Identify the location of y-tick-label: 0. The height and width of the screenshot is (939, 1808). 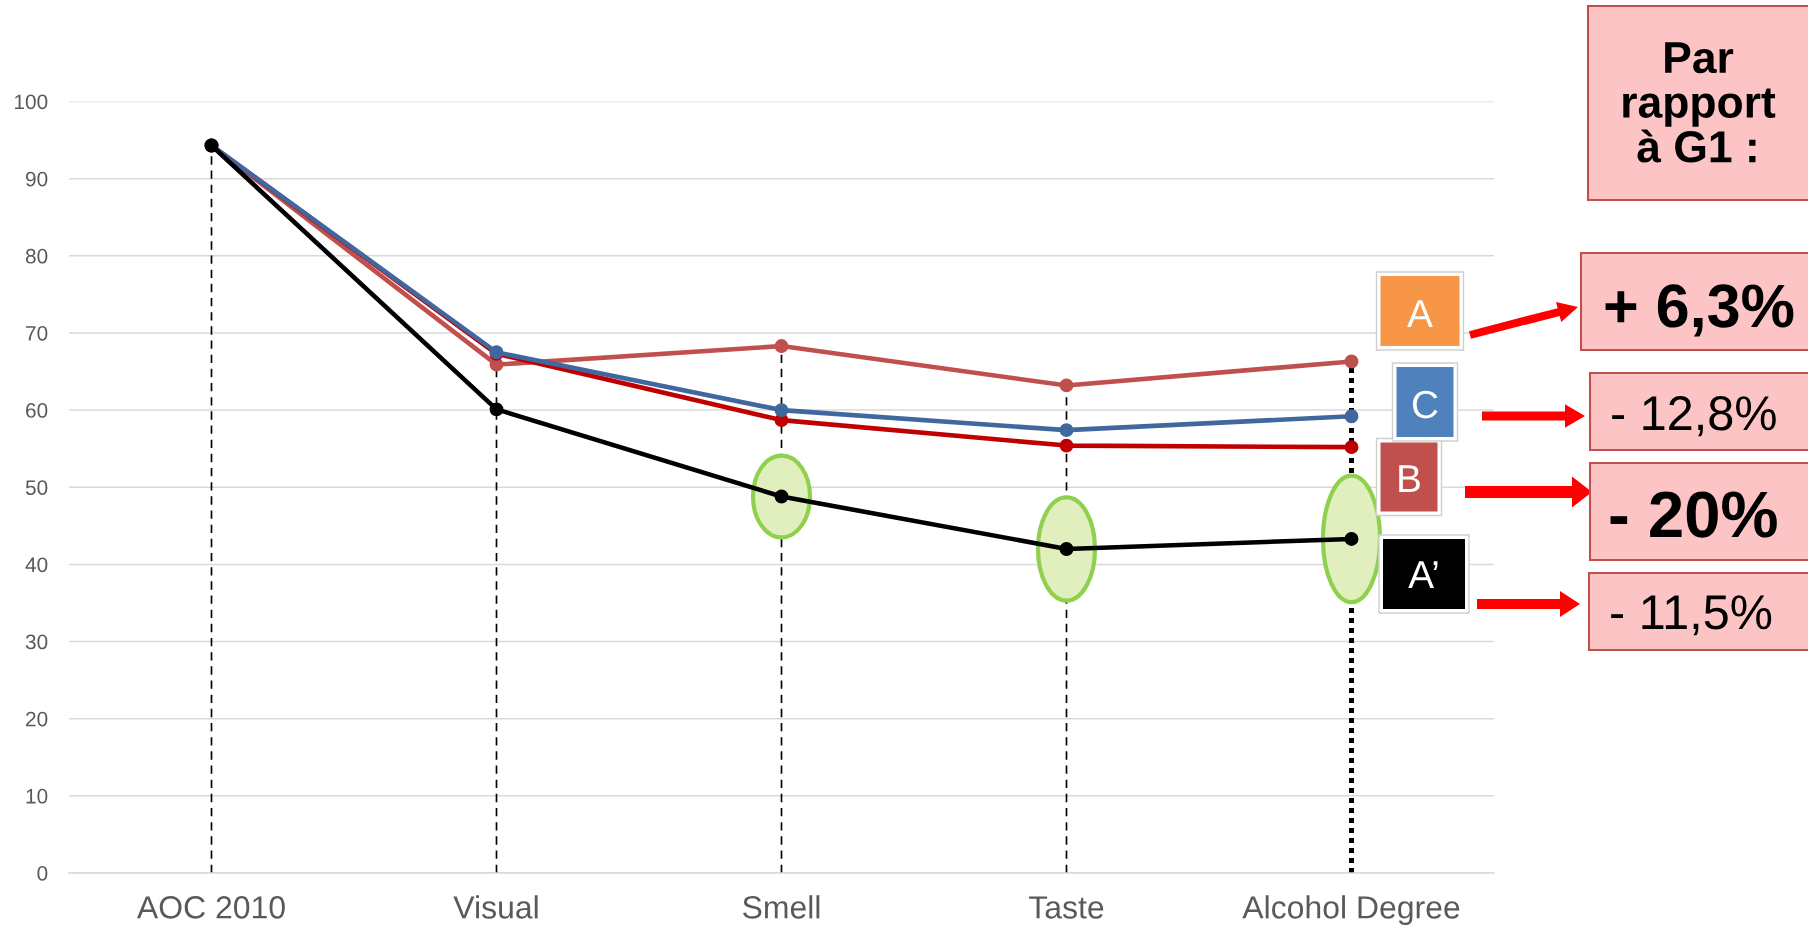
(42, 873).